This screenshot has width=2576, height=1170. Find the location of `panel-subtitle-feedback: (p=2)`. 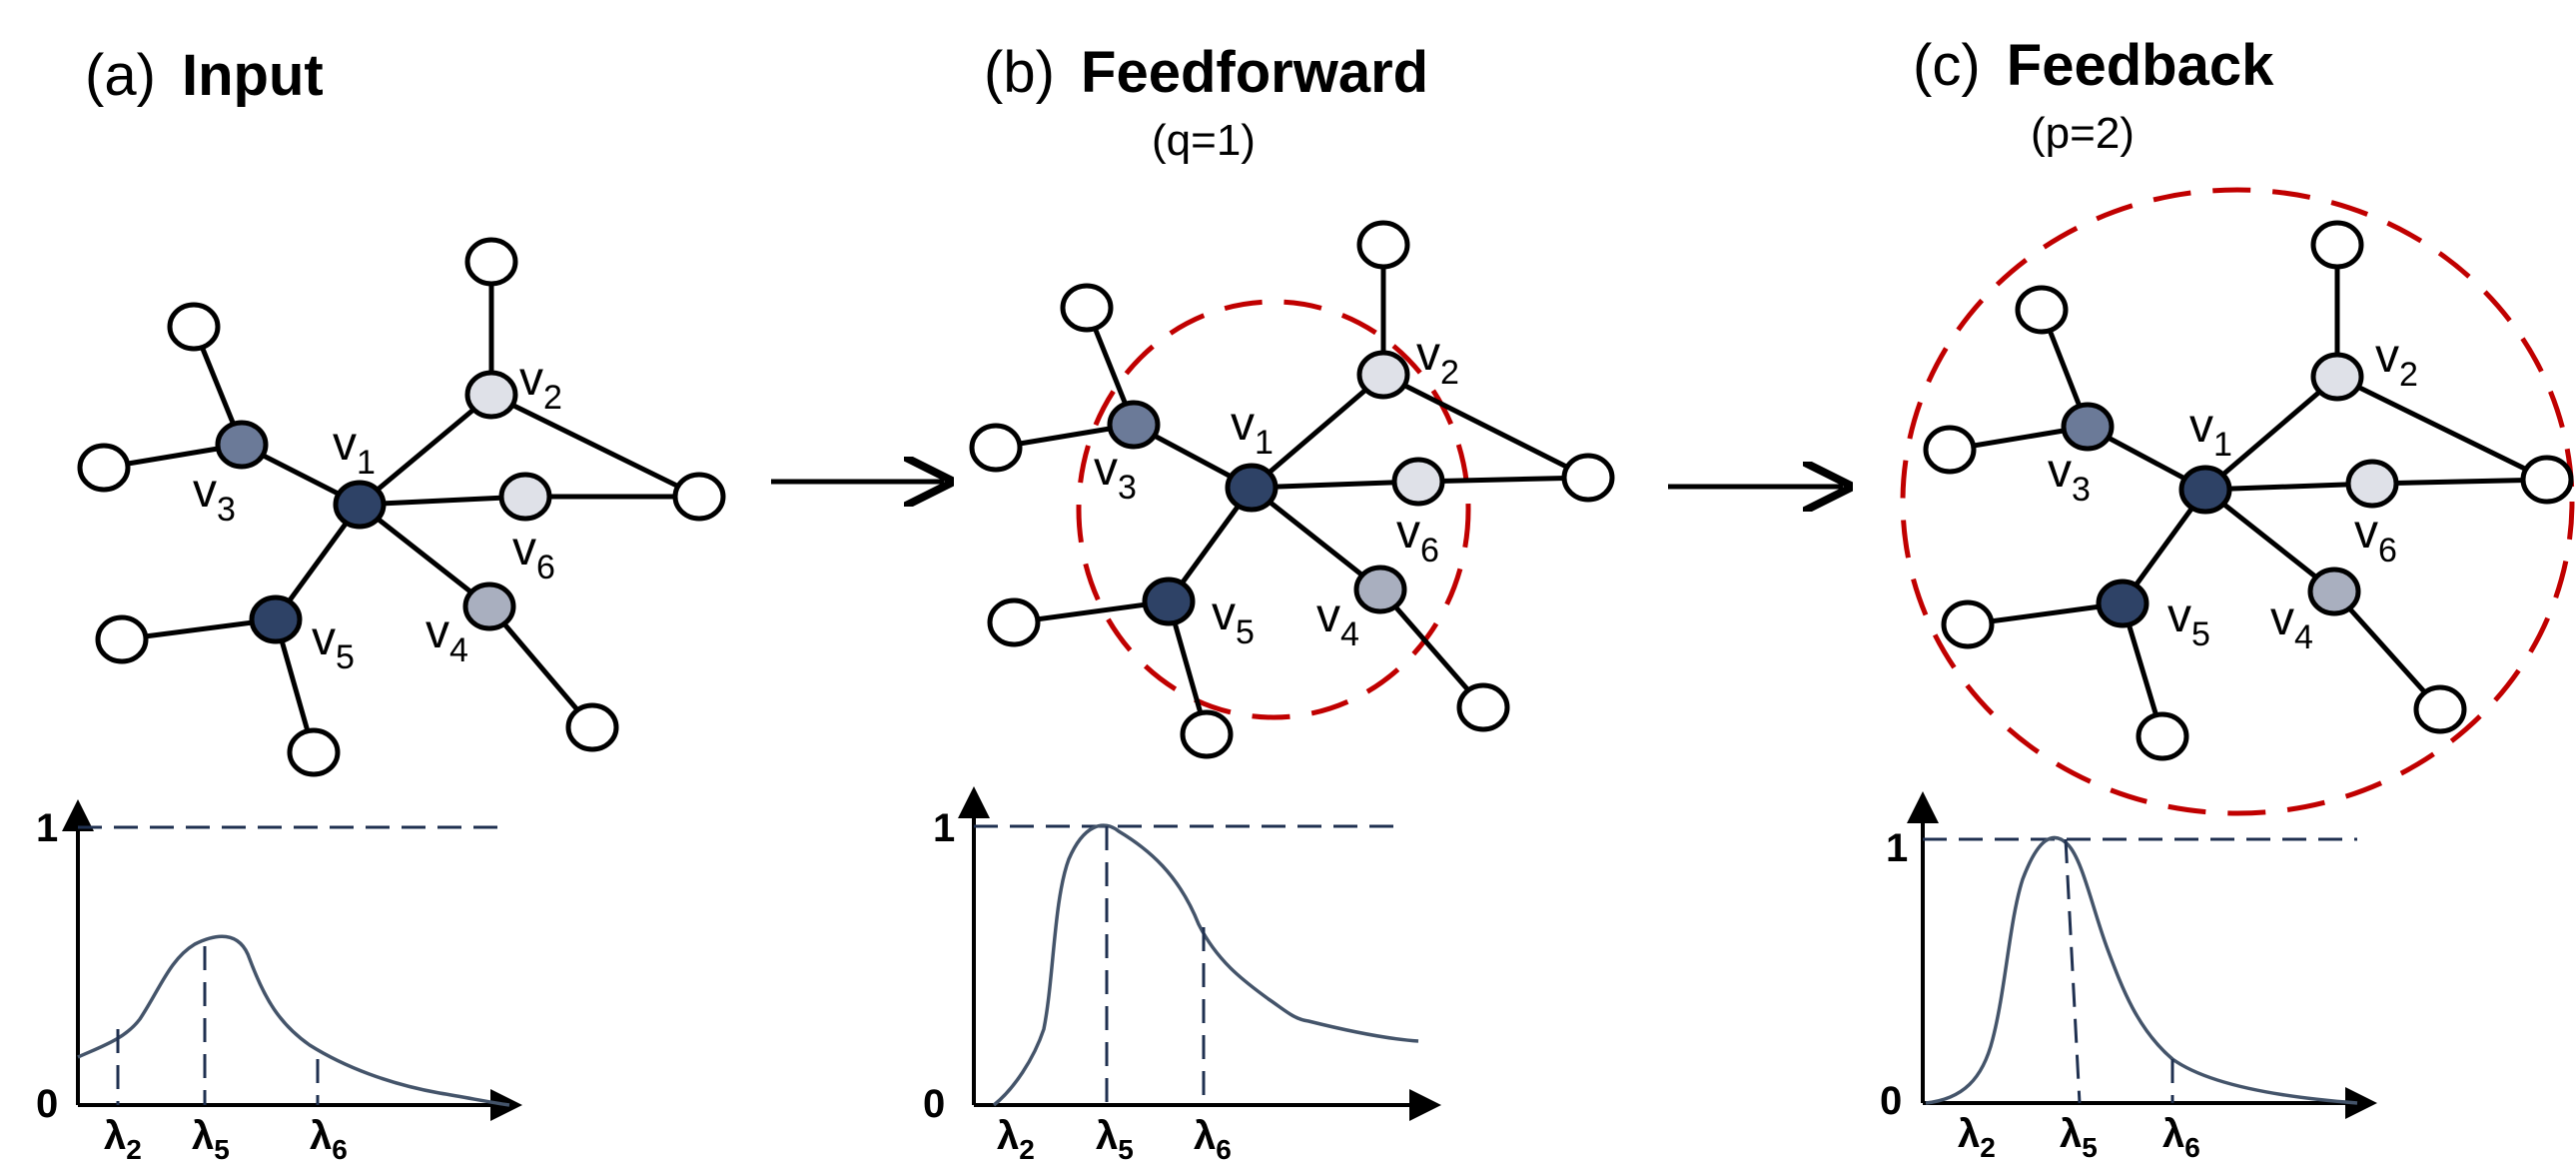

panel-subtitle-feedback: (p=2) is located at coordinates (2083, 133).